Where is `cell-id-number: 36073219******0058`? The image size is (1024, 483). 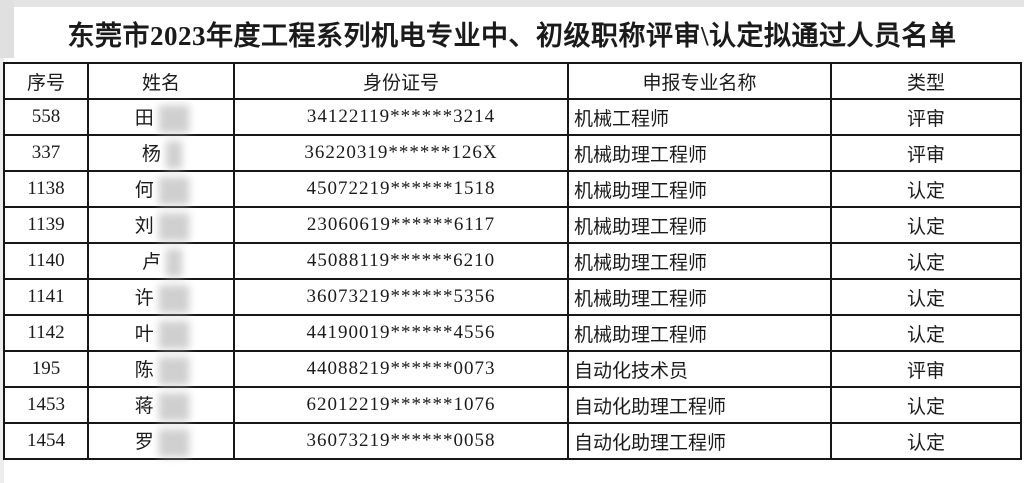 cell-id-number: 36073219******0058 is located at coordinates (401, 441).